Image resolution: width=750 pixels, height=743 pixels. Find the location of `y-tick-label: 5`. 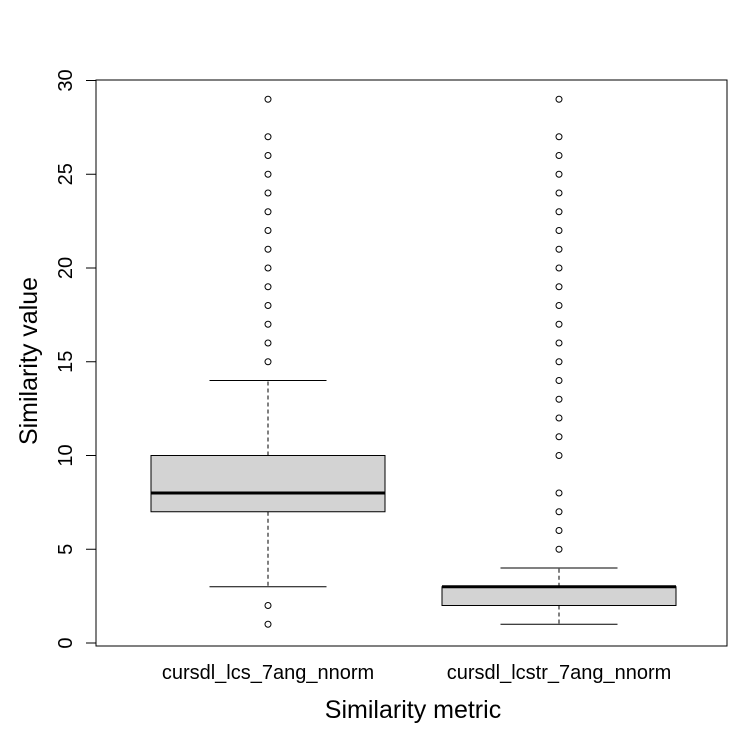

y-tick-label: 5 is located at coordinates (66, 549).